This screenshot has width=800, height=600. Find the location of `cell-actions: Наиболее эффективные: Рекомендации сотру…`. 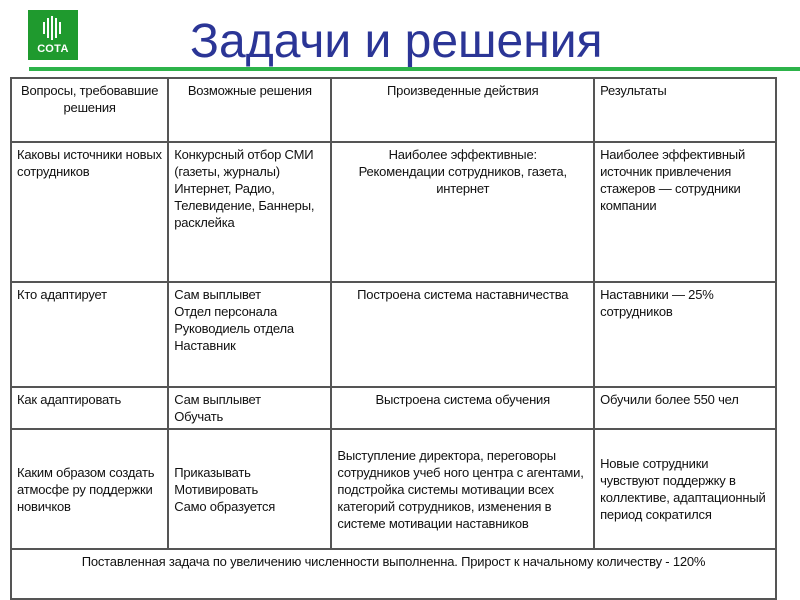

cell-actions: Наиболее эффективные: Рекомендации сотру… is located at coordinates (463, 212).